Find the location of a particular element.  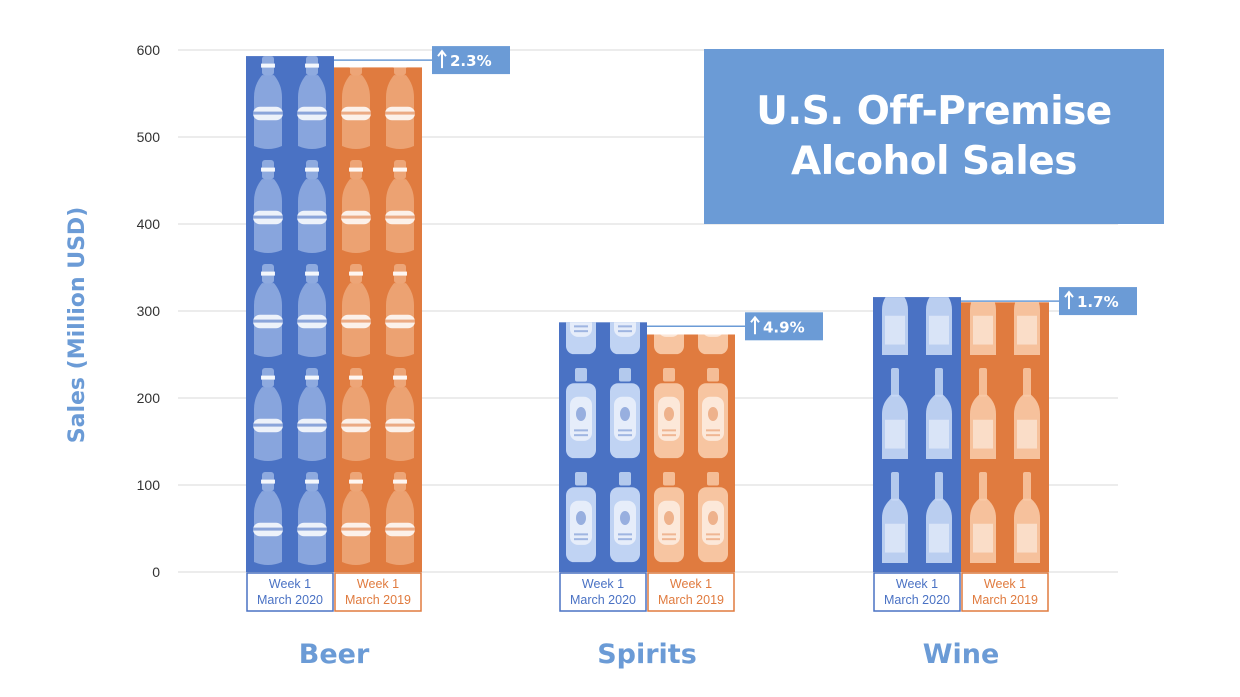

y-tick-label: 200 is located at coordinates (149, 398).